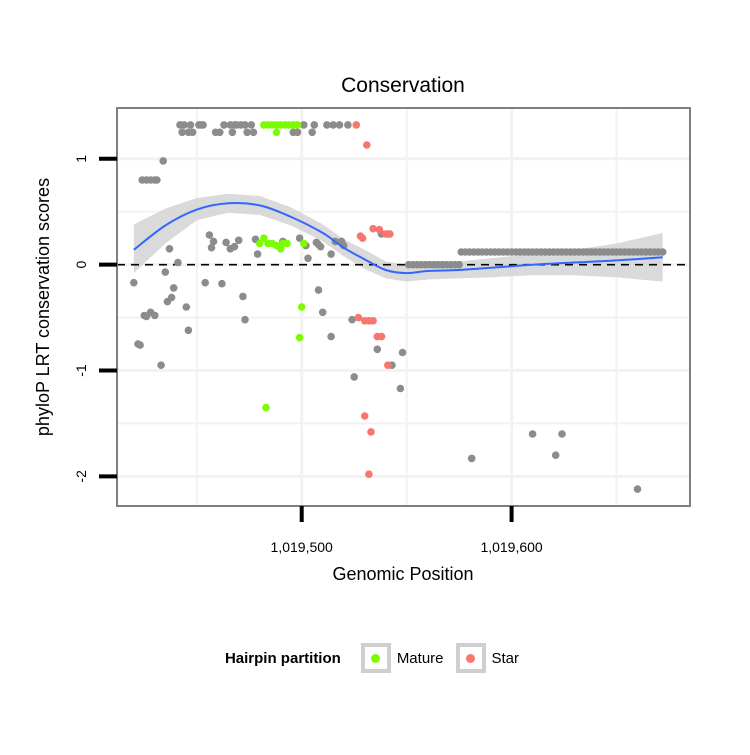 This screenshot has height=755, width=750. Describe the element at coordinates (81, 370) in the screenshot. I see `y-tick-label: -1` at that location.